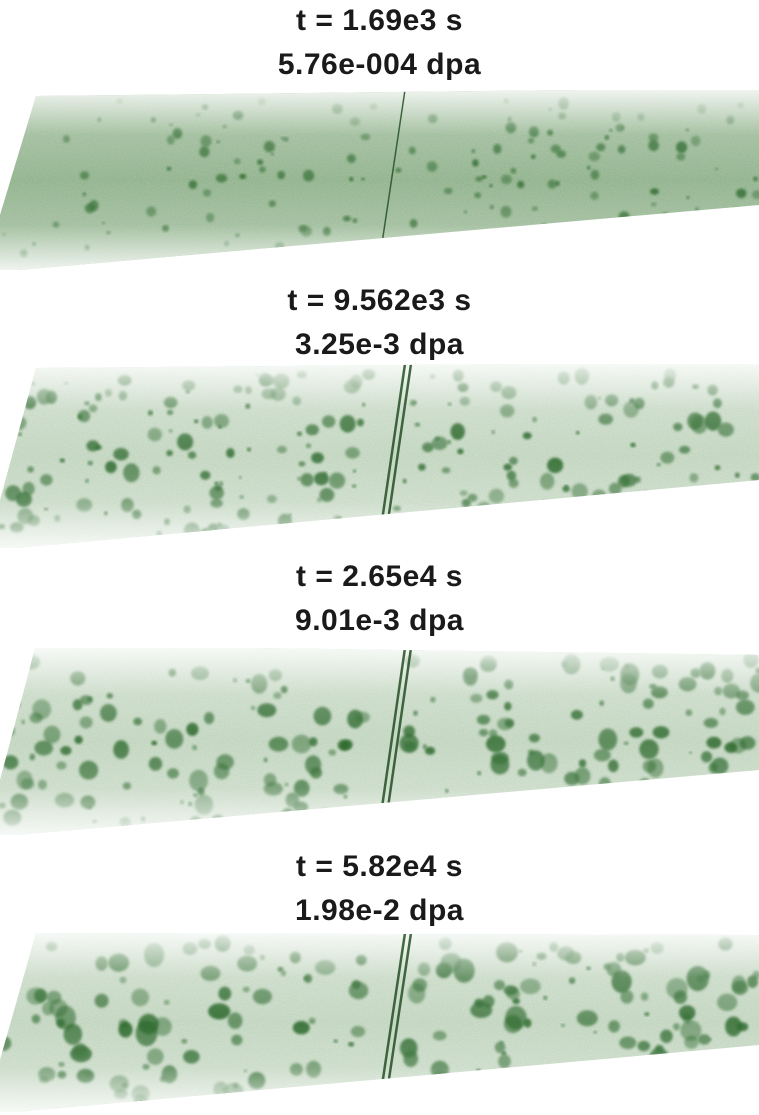 Image resolution: width=759 pixels, height=1115 pixels. What do you see at coordinates (379, 576) in the screenshot?
I see `panel-3-time-label: t = 2.65e4 s` at bounding box center [379, 576].